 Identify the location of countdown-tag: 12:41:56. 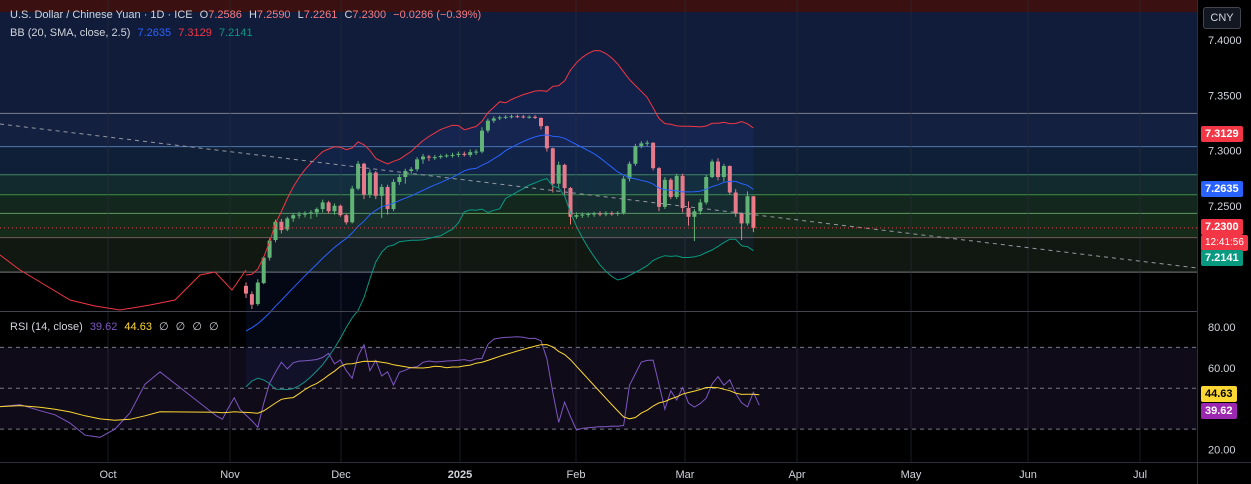
(1224, 243).